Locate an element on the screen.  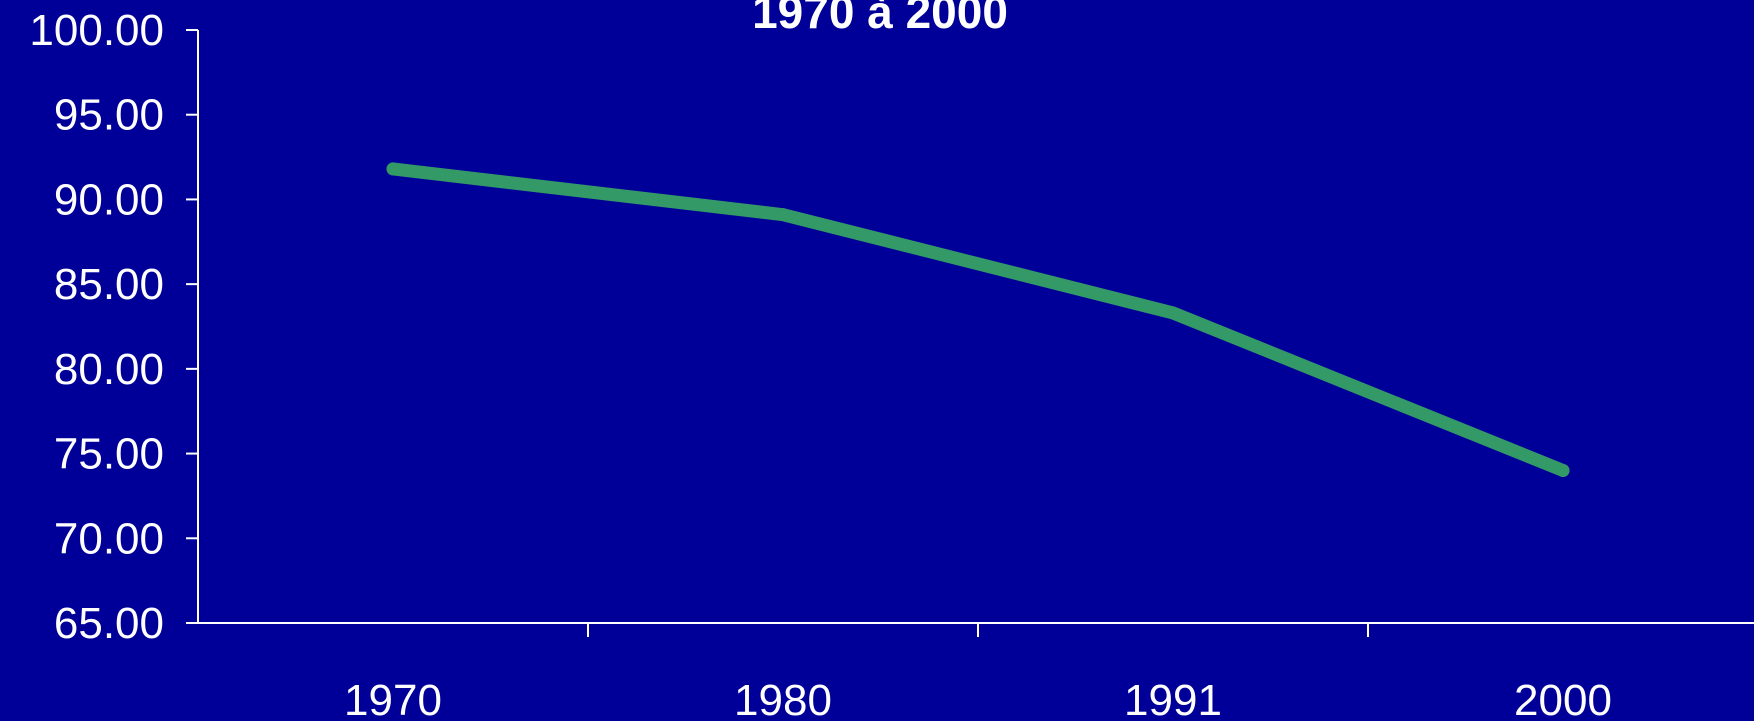
x-axis-ticks: 1970 1980 1991 2000 is located at coordinates (978, 672).